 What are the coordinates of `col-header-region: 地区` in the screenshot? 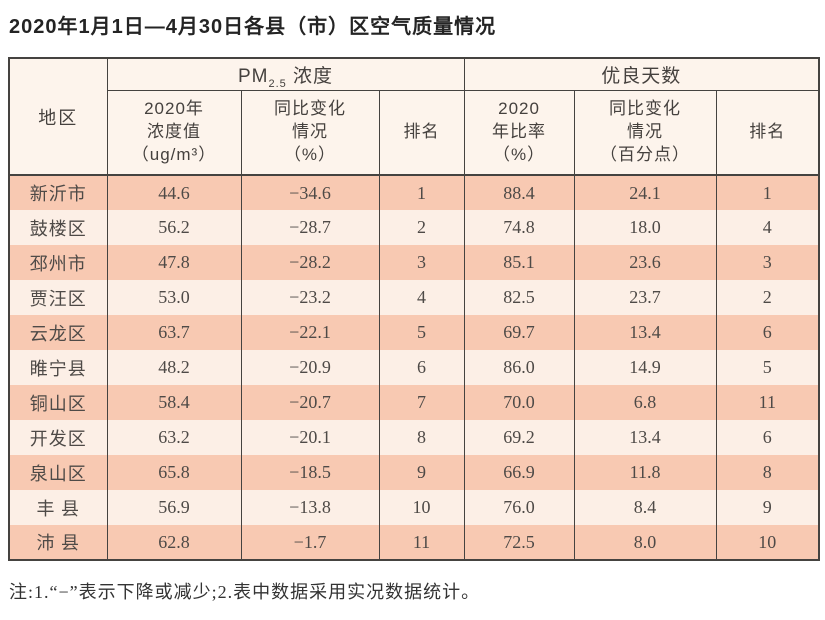 It's located at (58, 117).